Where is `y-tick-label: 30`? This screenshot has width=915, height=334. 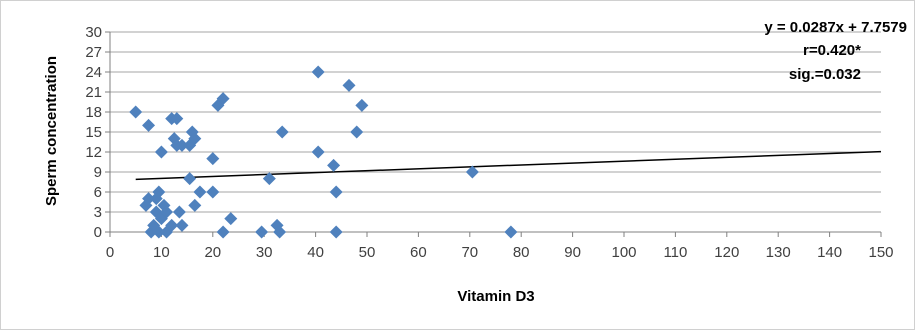 y-tick-label: 30 is located at coordinates (93, 32).